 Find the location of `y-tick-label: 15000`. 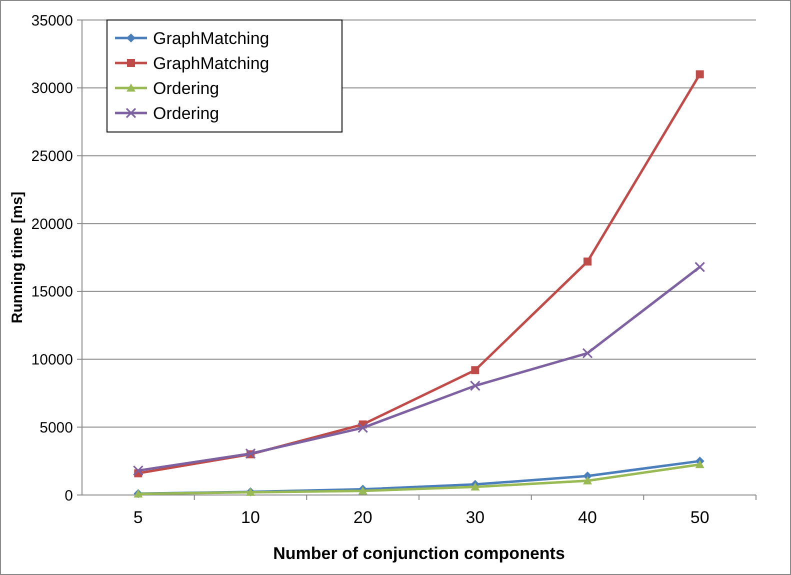

y-tick-label: 15000 is located at coordinates (52, 292).